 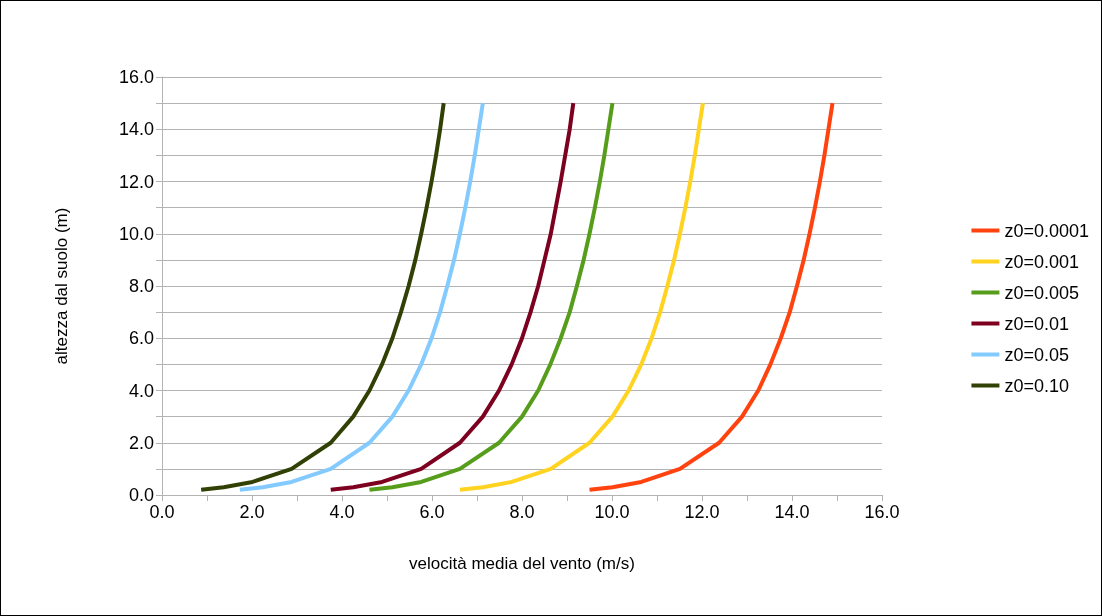 What do you see at coordinates (252, 512) in the screenshot?
I see `x-tick-label: 2.0` at bounding box center [252, 512].